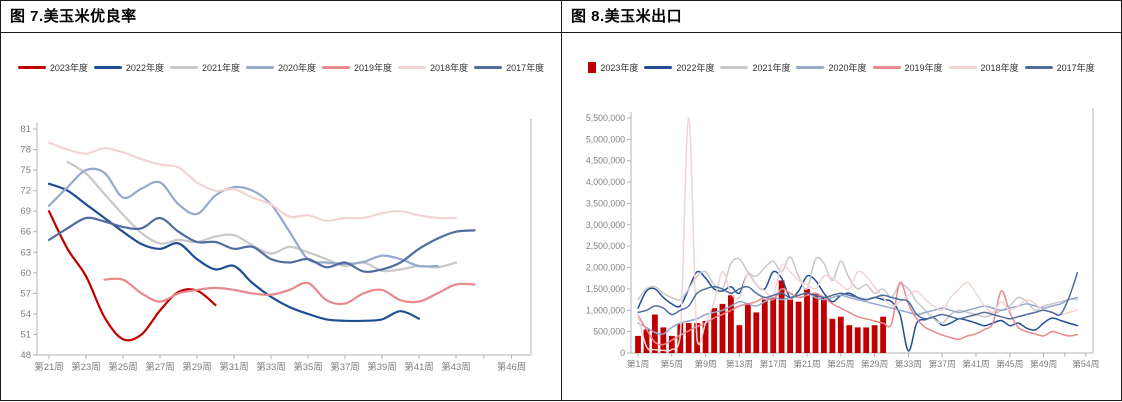  What do you see at coordinates (373, 67) in the screenshot?
I see `legend-label: 2019年度` at bounding box center [373, 67].